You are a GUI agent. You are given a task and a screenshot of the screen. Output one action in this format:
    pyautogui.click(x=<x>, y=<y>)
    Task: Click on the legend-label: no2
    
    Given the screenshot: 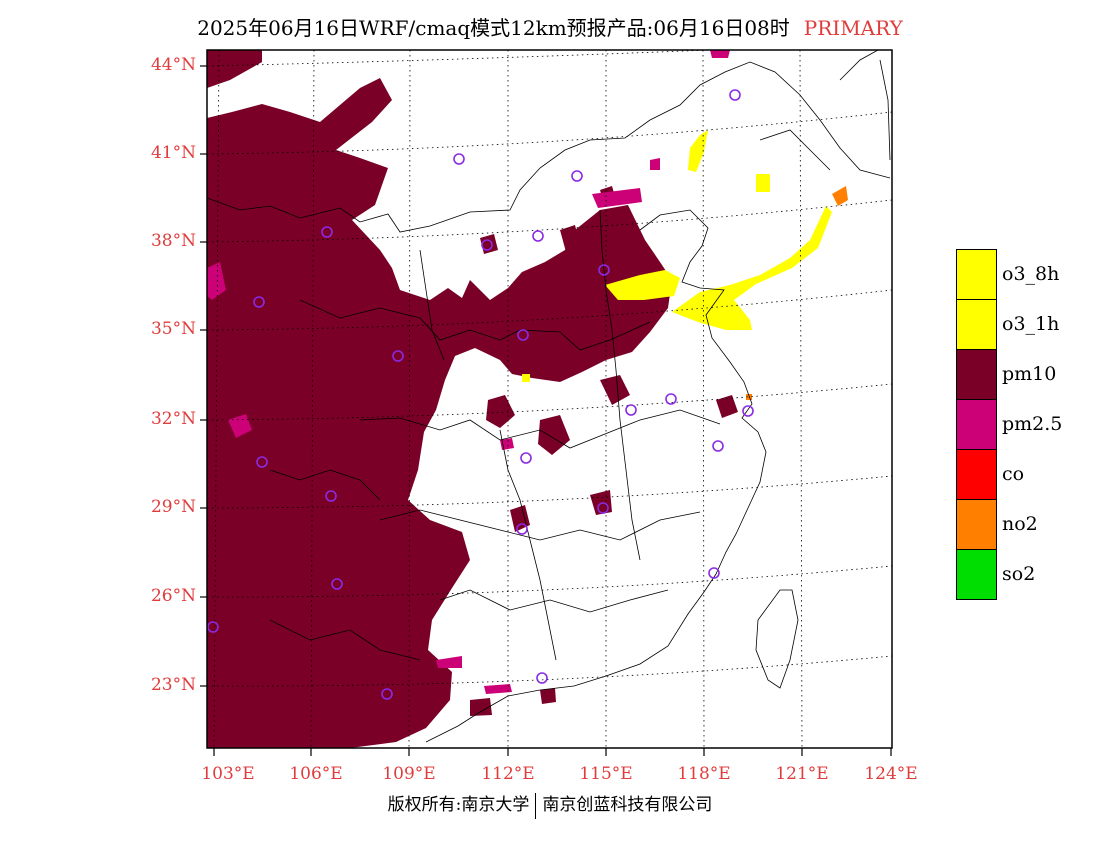 What is the action you would take?
    pyautogui.click(x=1020, y=524)
    